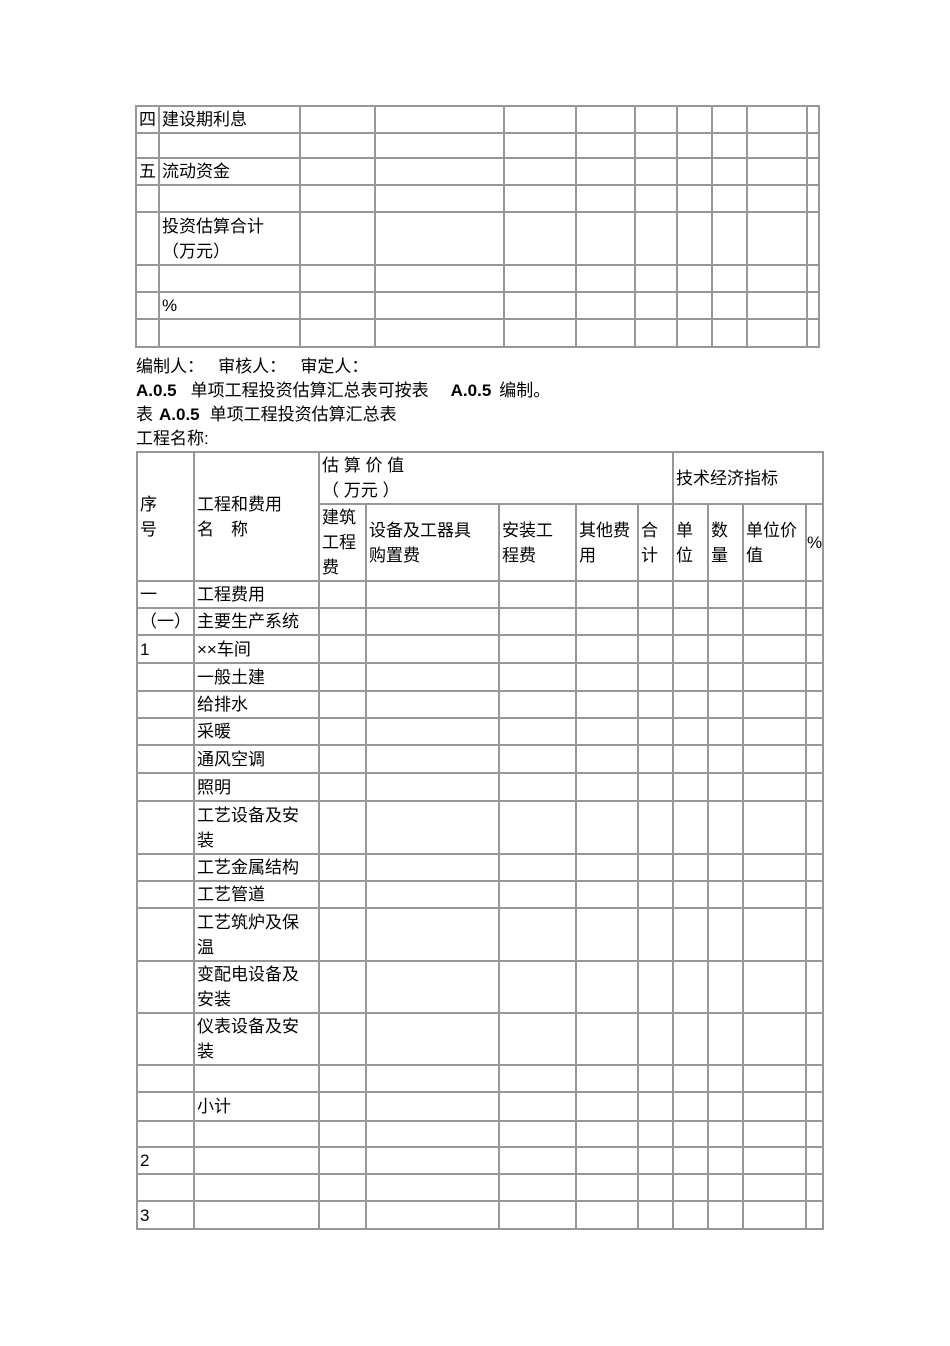 Image resolution: width=950 pixels, height=1346 pixels. I want to click on seq-cell: 五, so click(147, 171).